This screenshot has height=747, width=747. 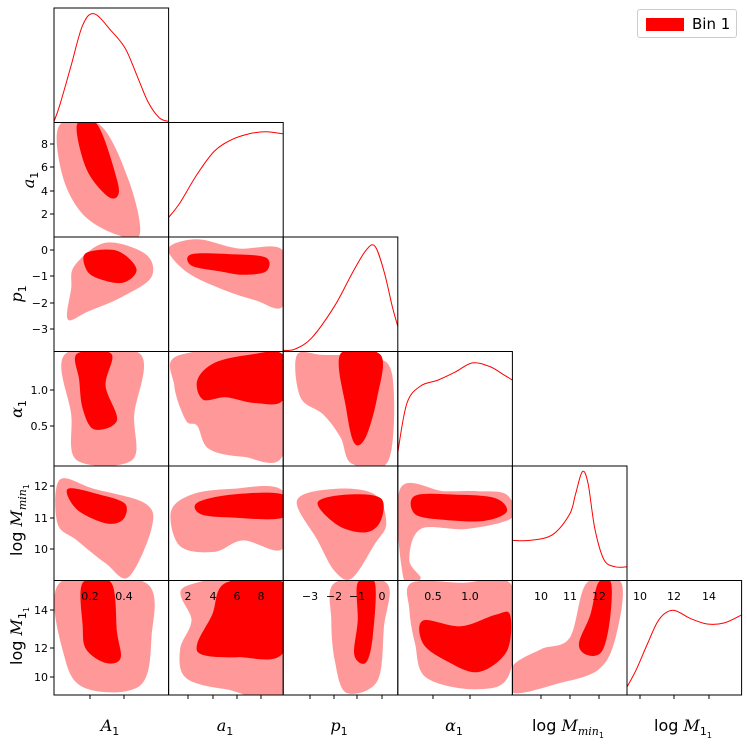 What do you see at coordinates (640, 596) in the screenshot?
I see `x-tick-lm1-0: 10` at bounding box center [640, 596].